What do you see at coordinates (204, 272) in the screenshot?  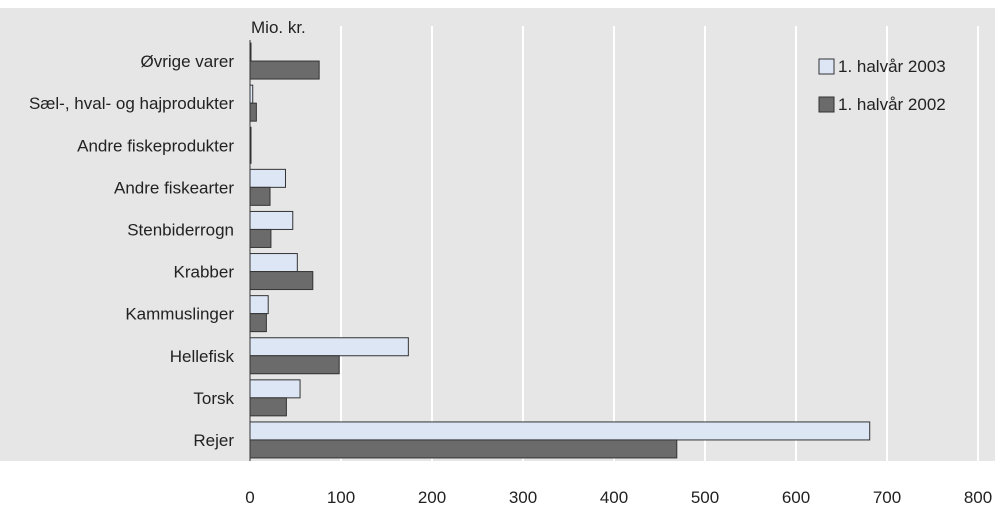 I see `category-label-krabber: Krabber` at bounding box center [204, 272].